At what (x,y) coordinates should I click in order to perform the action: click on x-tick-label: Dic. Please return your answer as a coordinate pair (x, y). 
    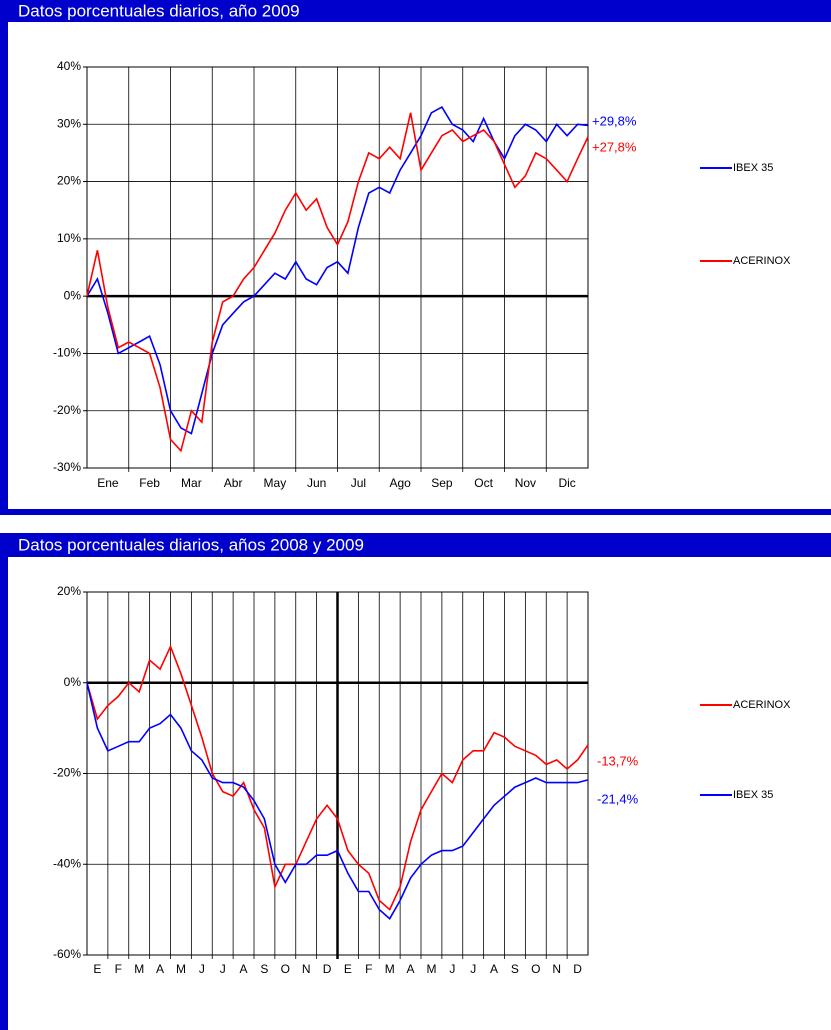
    Looking at the image, I should click on (566, 483).